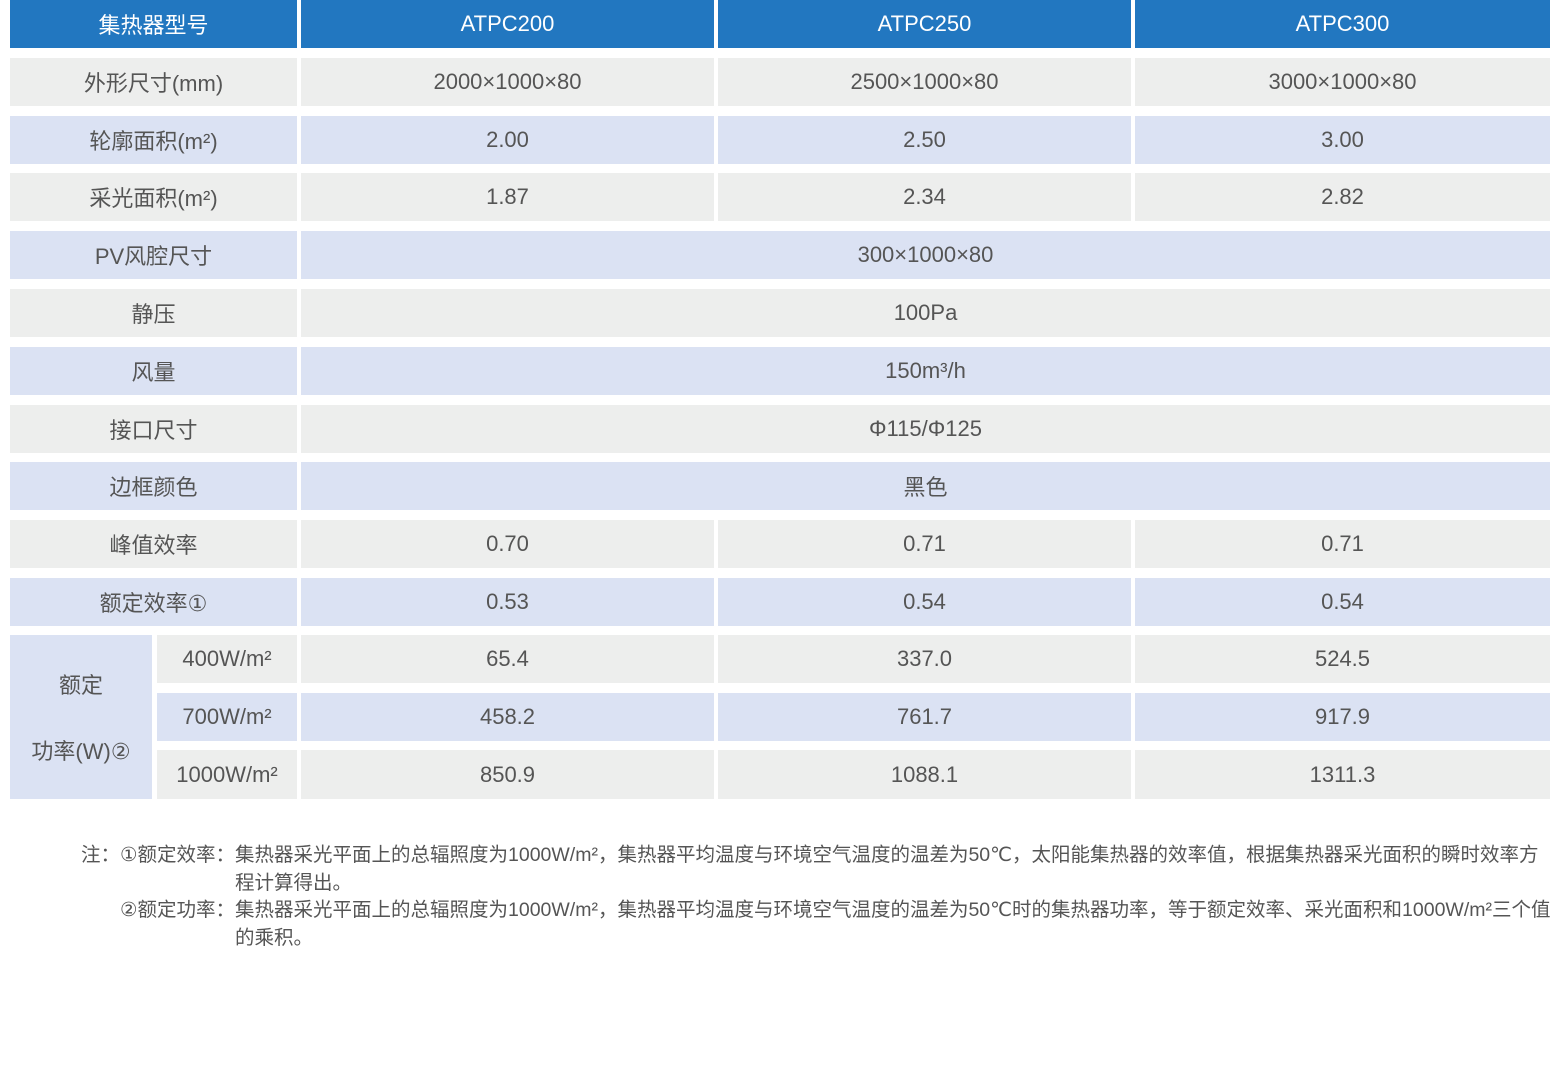  I want to click on power-value: 1311.3, so click(1342, 774).